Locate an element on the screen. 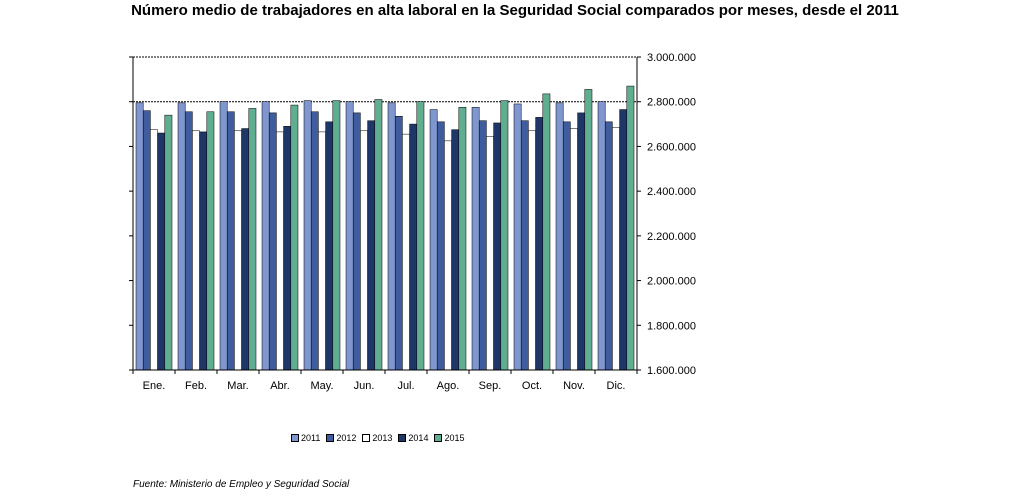 The height and width of the screenshot is (501, 1030). bar-2012-Mar. is located at coordinates (230, 241).